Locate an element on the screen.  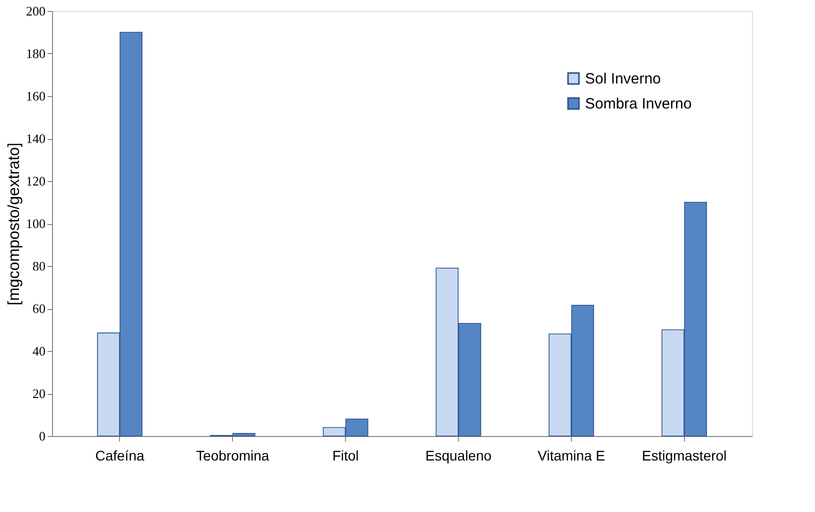
legend-label: Sombra Inverno is located at coordinates (638, 104).